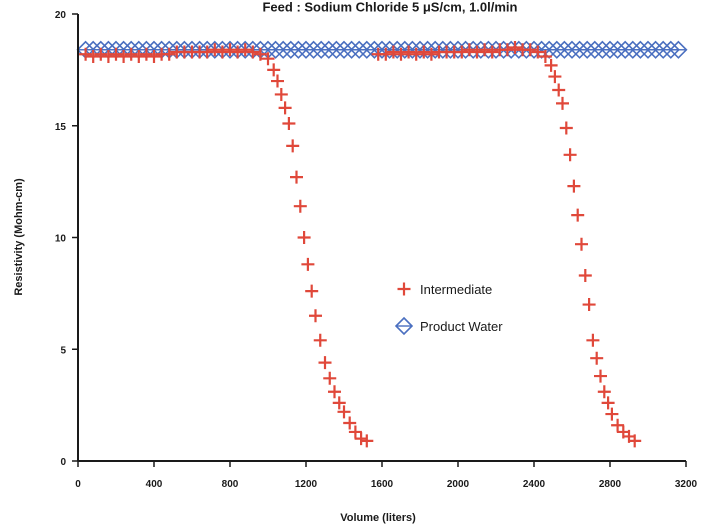  What do you see at coordinates (378, 518) in the screenshot?
I see `x-axis-label: Volume (liters)` at bounding box center [378, 518].